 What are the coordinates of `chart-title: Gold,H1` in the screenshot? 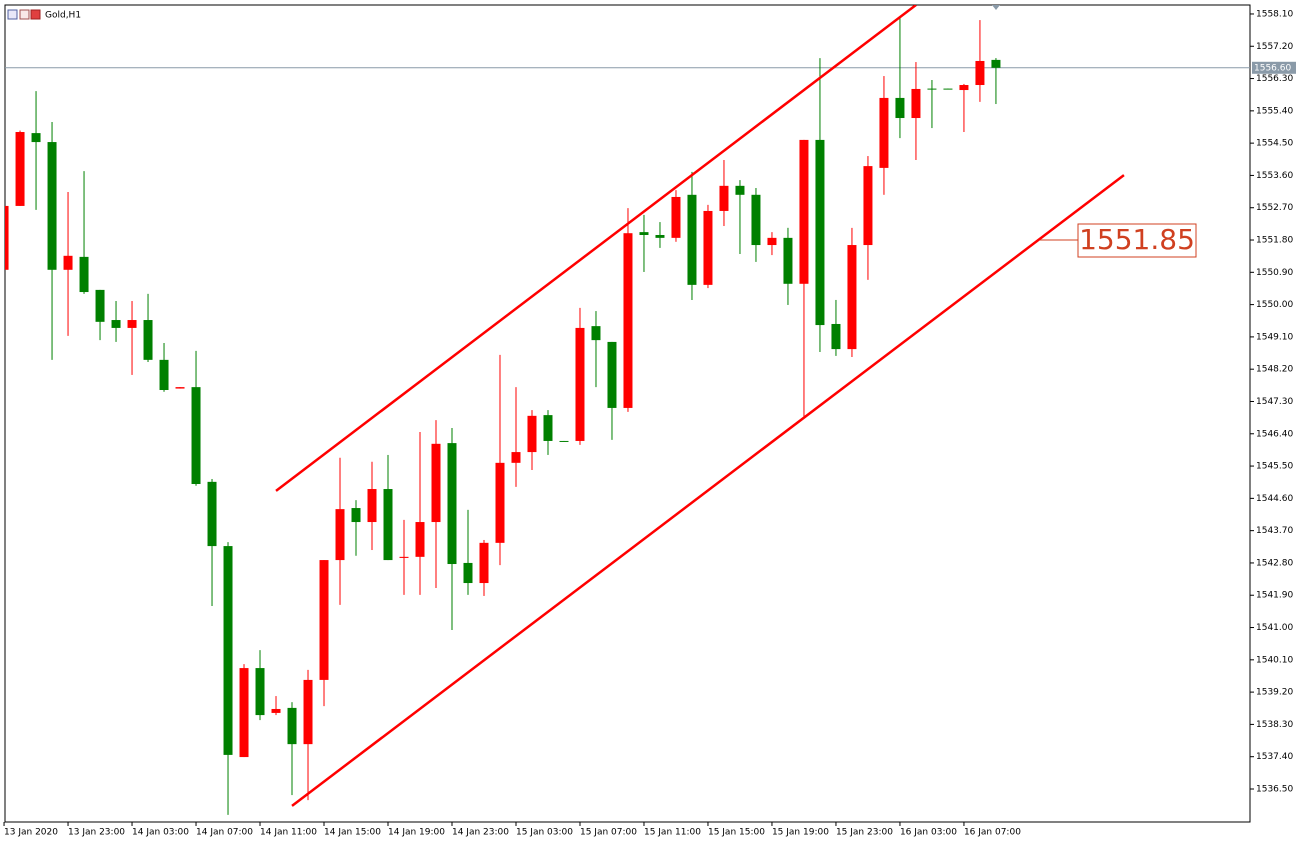 It's located at (63, 16).